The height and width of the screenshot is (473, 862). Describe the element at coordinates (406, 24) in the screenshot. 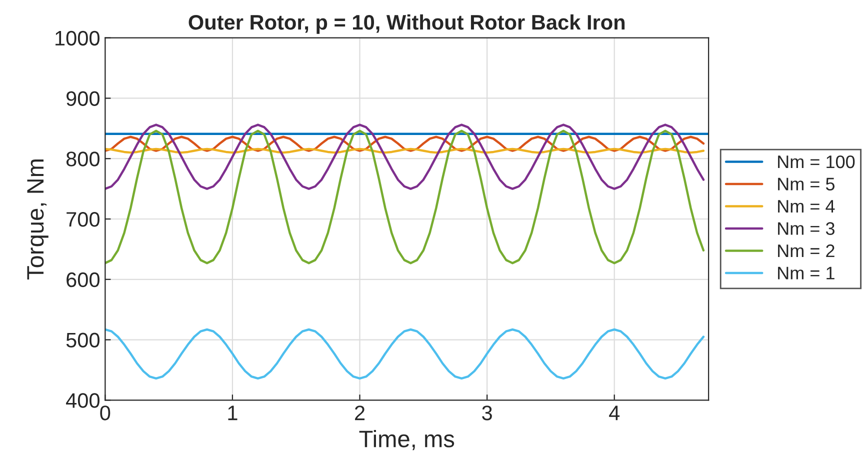

I see `chart-title: Outer Rotor, p = 10, Without Rotor Back Iron` at that location.